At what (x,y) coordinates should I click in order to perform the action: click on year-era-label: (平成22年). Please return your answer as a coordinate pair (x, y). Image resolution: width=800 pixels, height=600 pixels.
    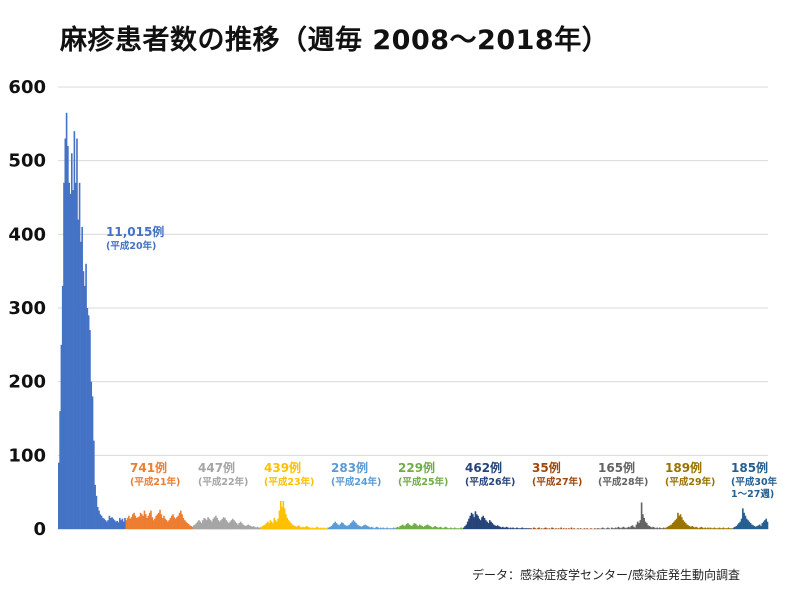
    Looking at the image, I should click on (223, 482).